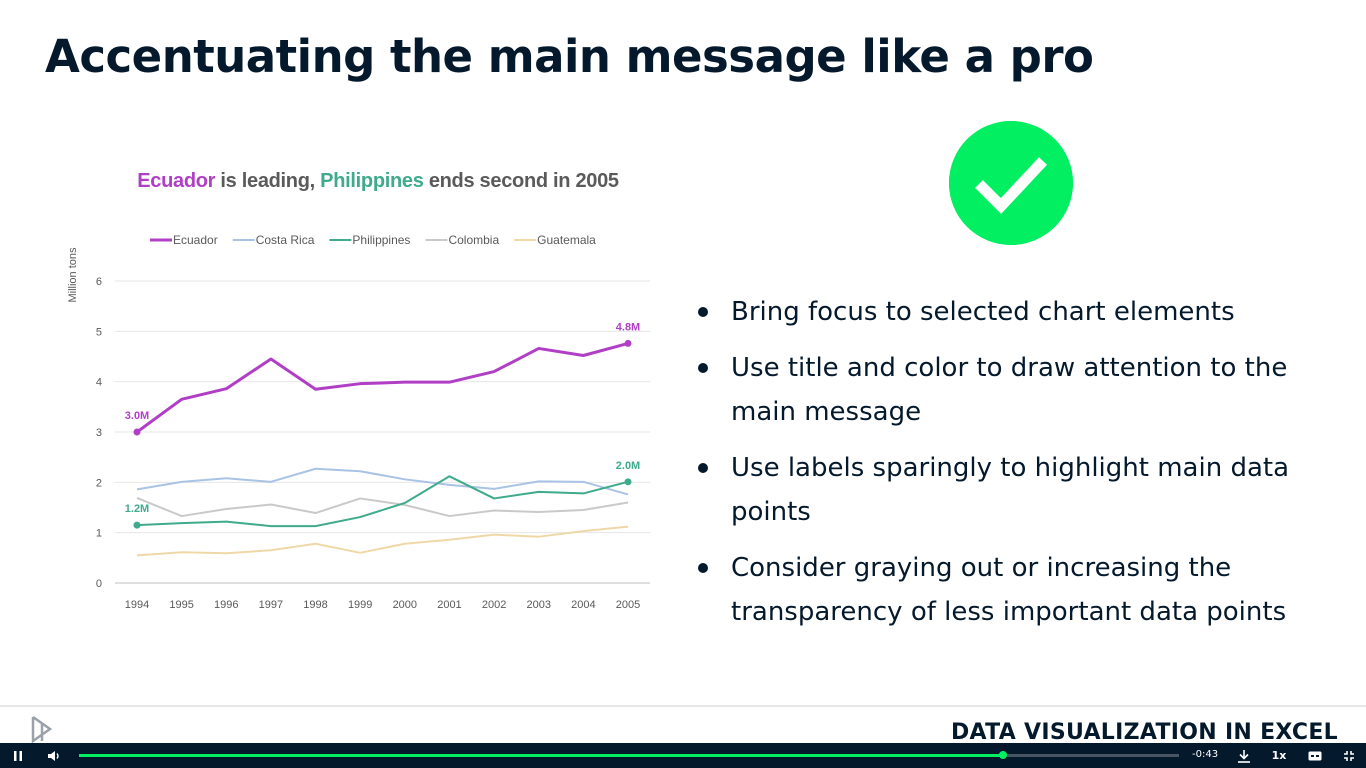  What do you see at coordinates (271, 605) in the screenshot?
I see `x-tick-label: 1997` at bounding box center [271, 605].